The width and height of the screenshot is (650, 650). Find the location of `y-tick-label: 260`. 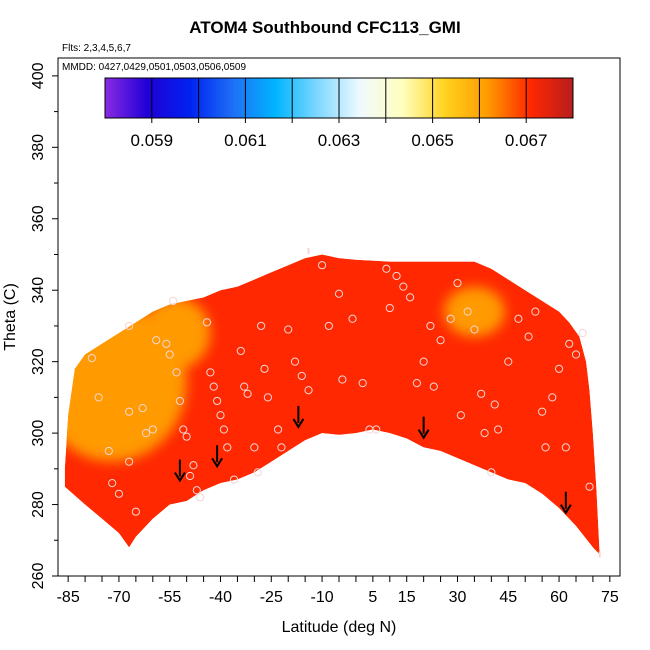

y-tick-label: 260 is located at coordinates (38, 576).